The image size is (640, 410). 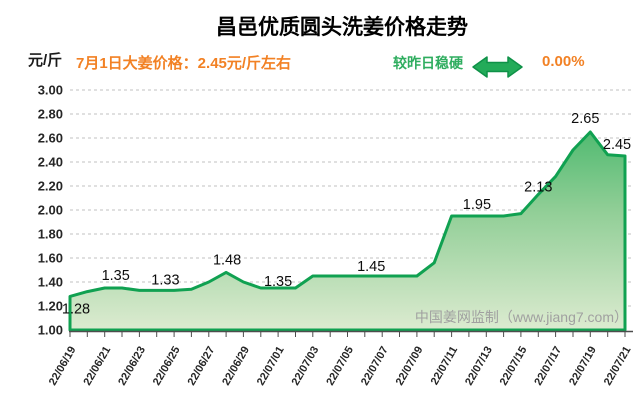 I want to click on data-label: 1.45, so click(x=371, y=267).